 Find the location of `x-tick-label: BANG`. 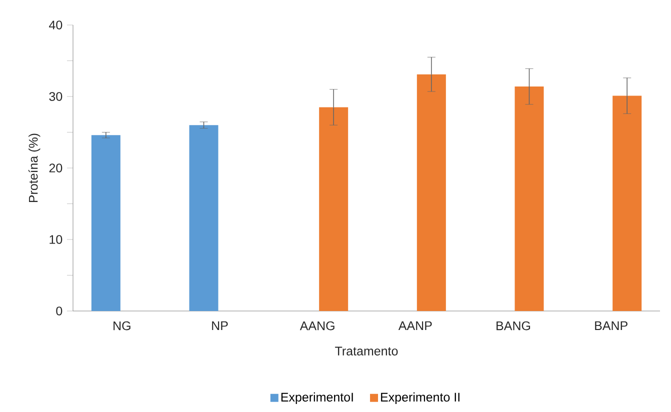

x-tick-label: BANG is located at coordinates (513, 325).